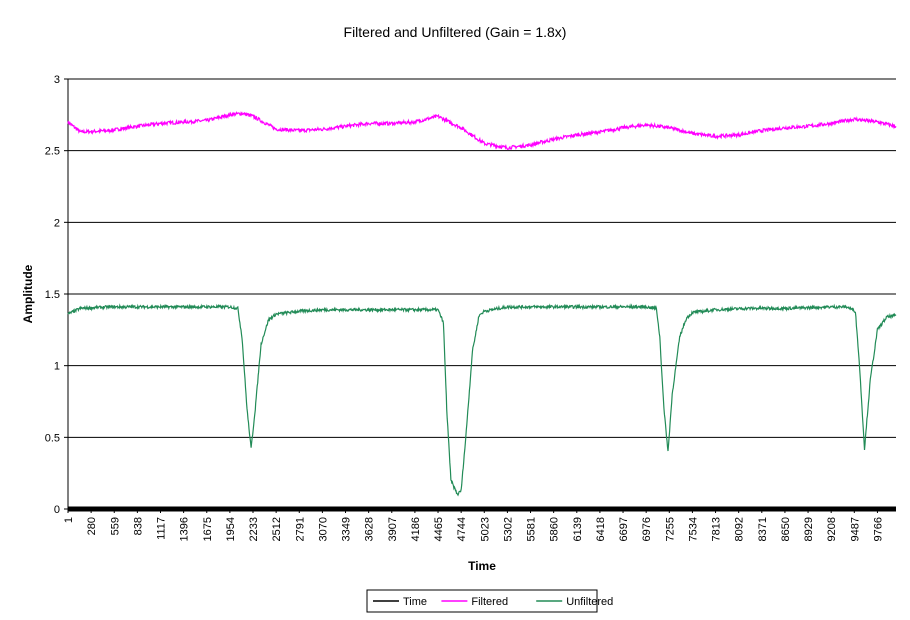 Image resolution: width=910 pixels, height=620 pixels. Describe the element at coordinates (624, 529) in the screenshot. I see `x-tick-label: 6697` at that location.